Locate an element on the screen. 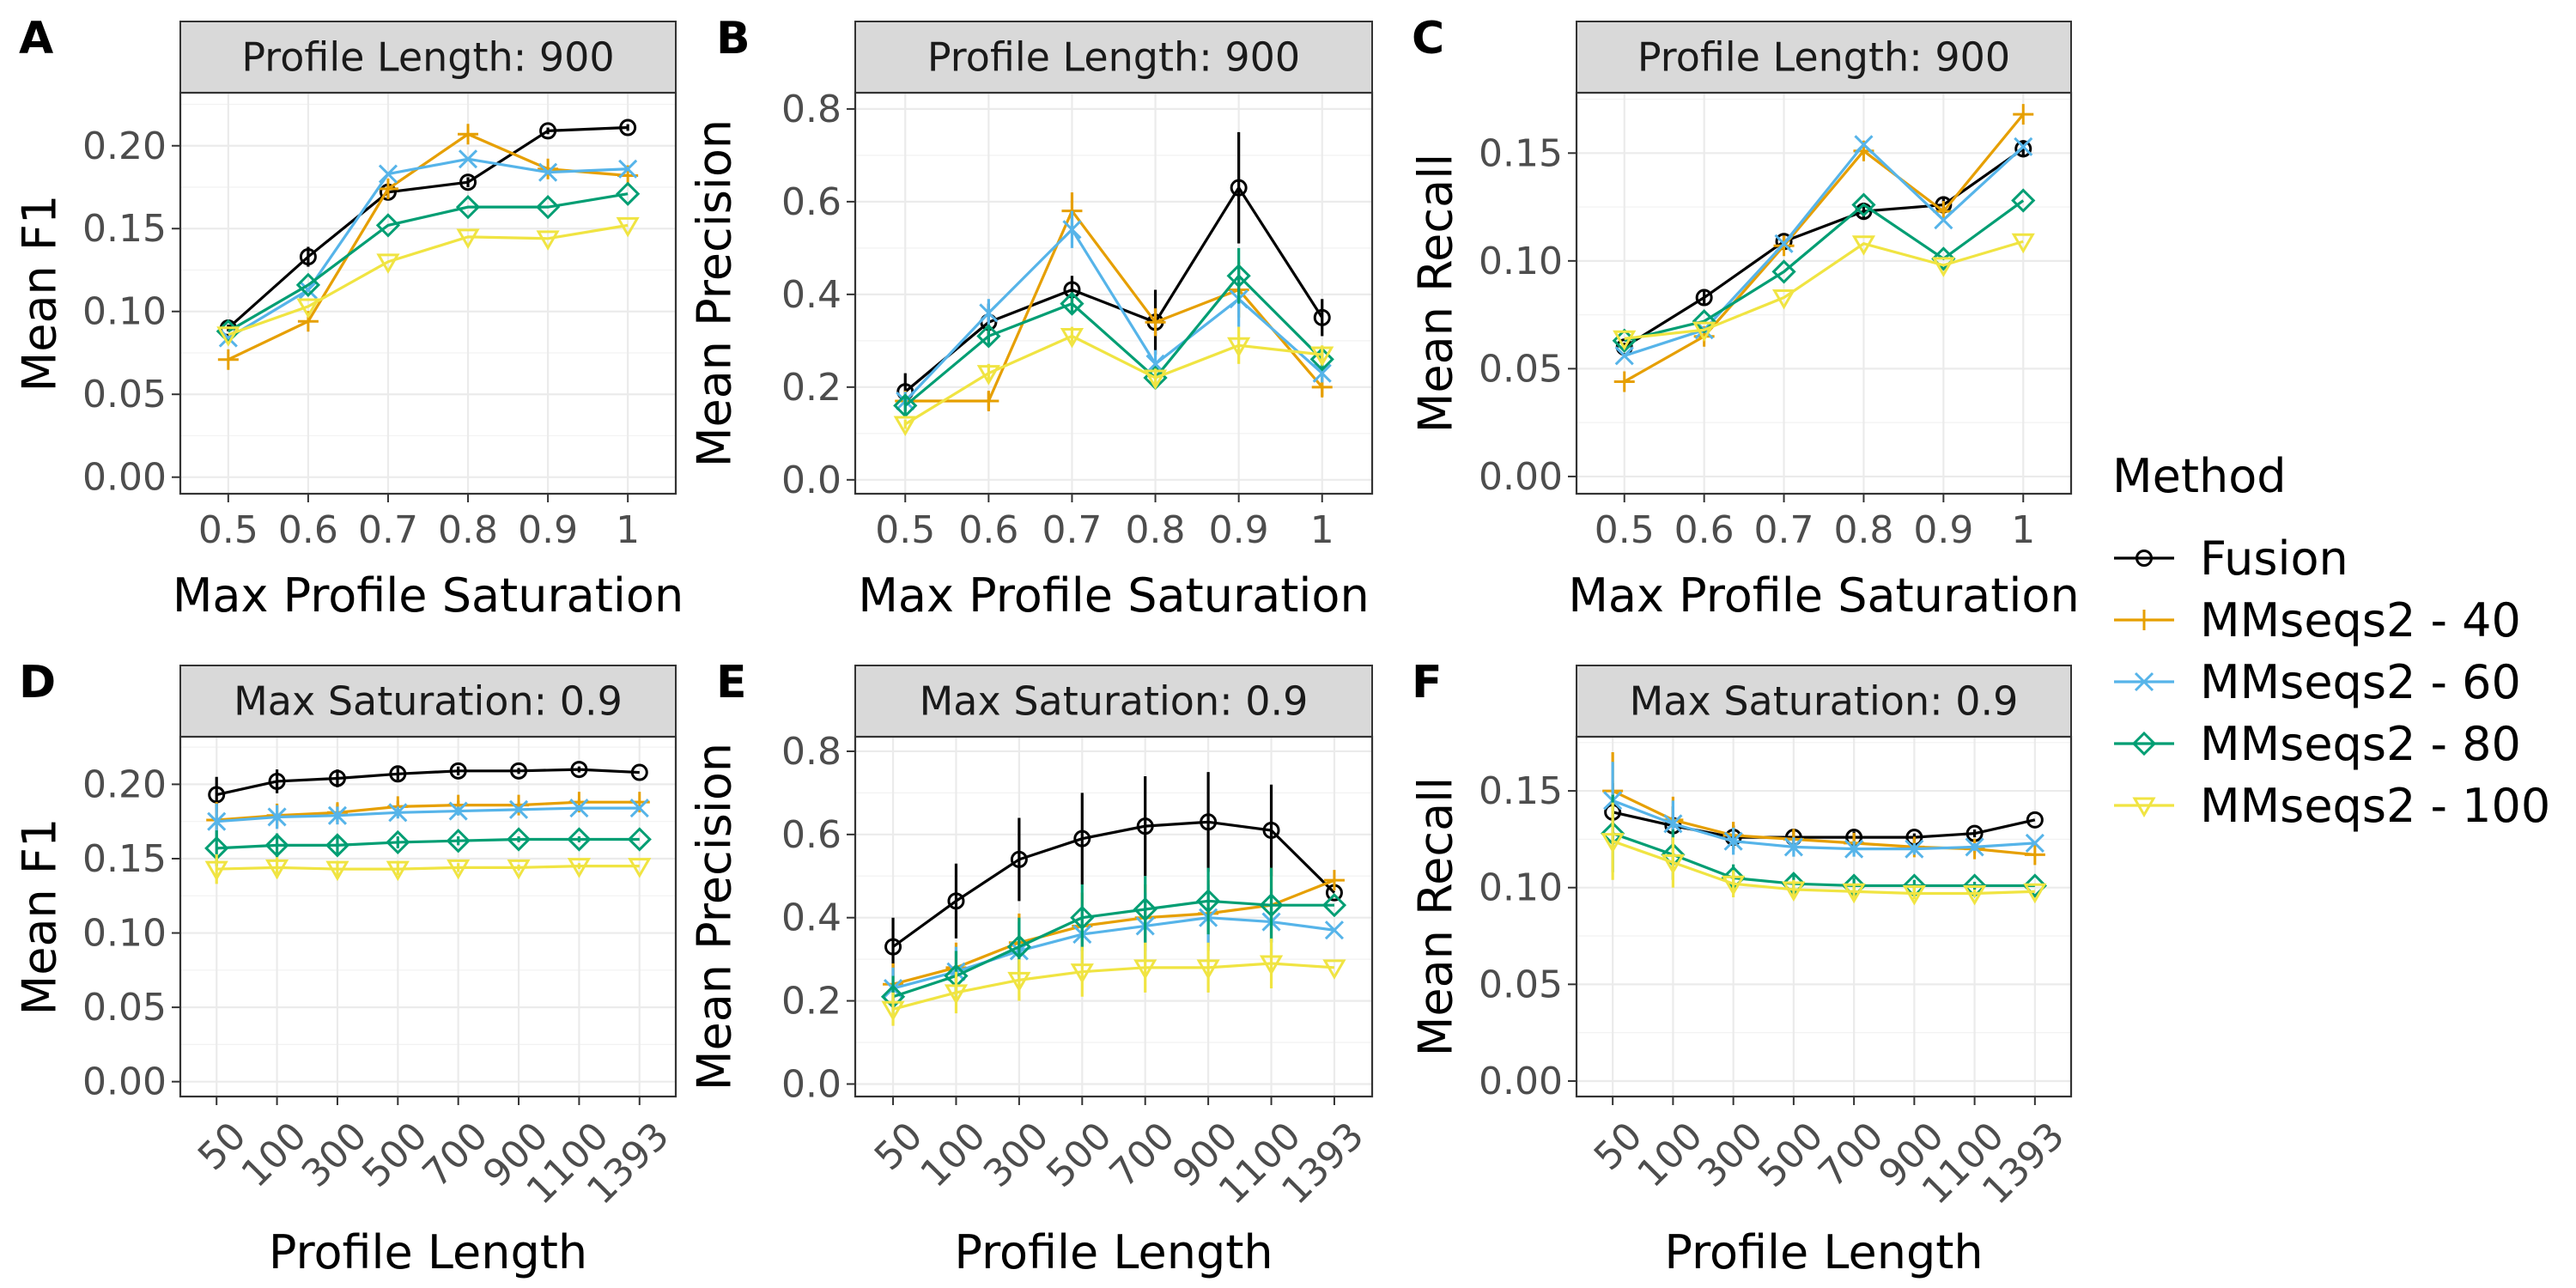 This screenshot has height=1288, width=2576. panel-letter: D is located at coordinates (37, 682).